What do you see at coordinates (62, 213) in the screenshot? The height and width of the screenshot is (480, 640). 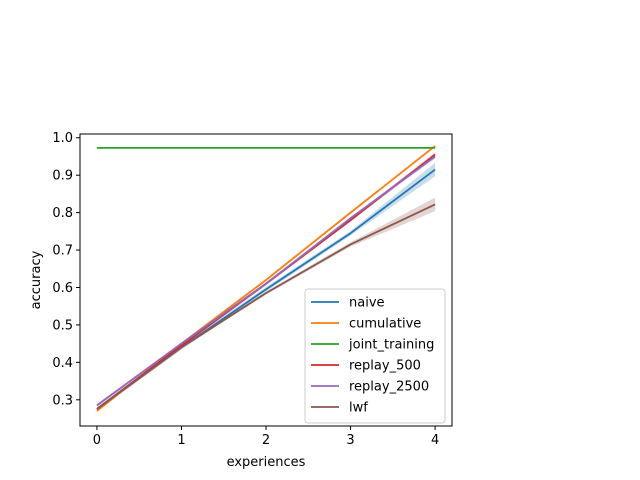 I see `y-tick-label: 0.8` at bounding box center [62, 213].